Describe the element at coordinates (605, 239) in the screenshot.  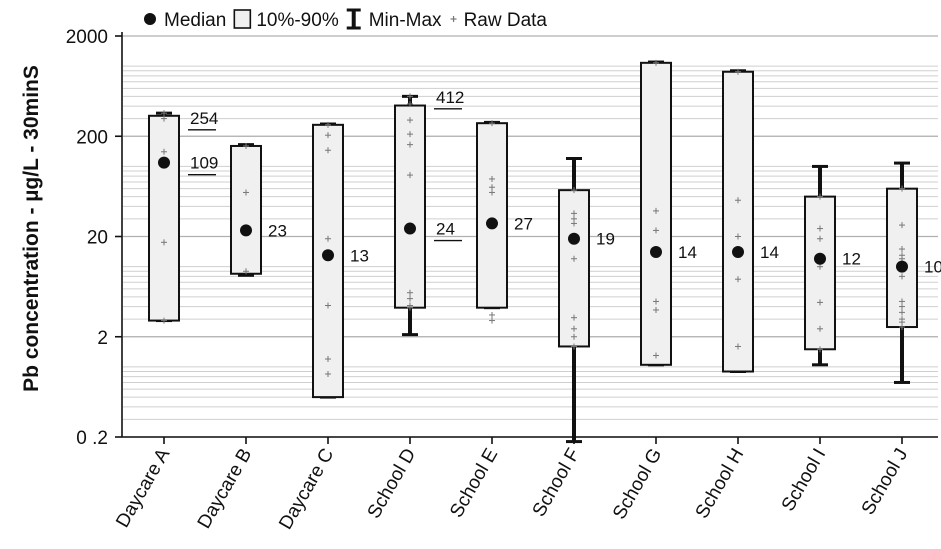
I see `median-label: 19` at that location.